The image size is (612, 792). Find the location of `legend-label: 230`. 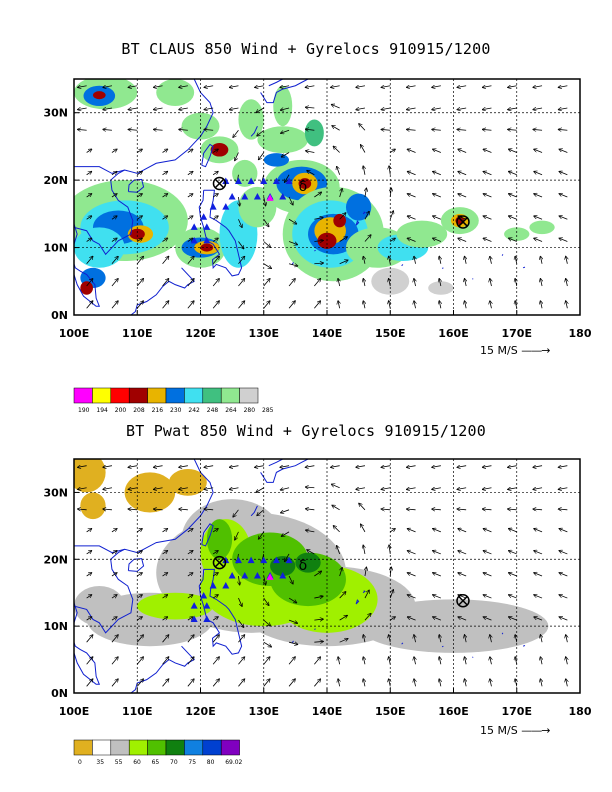

legend-label: 230 is located at coordinates (176, 410).